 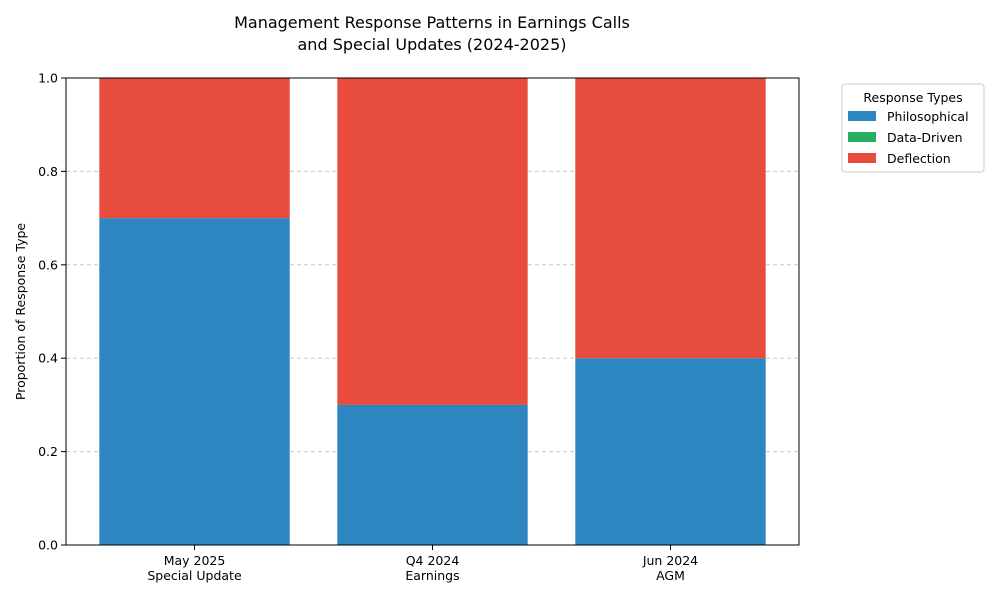 I want to click on y-tick-label: 1.0, so click(x=48, y=78).